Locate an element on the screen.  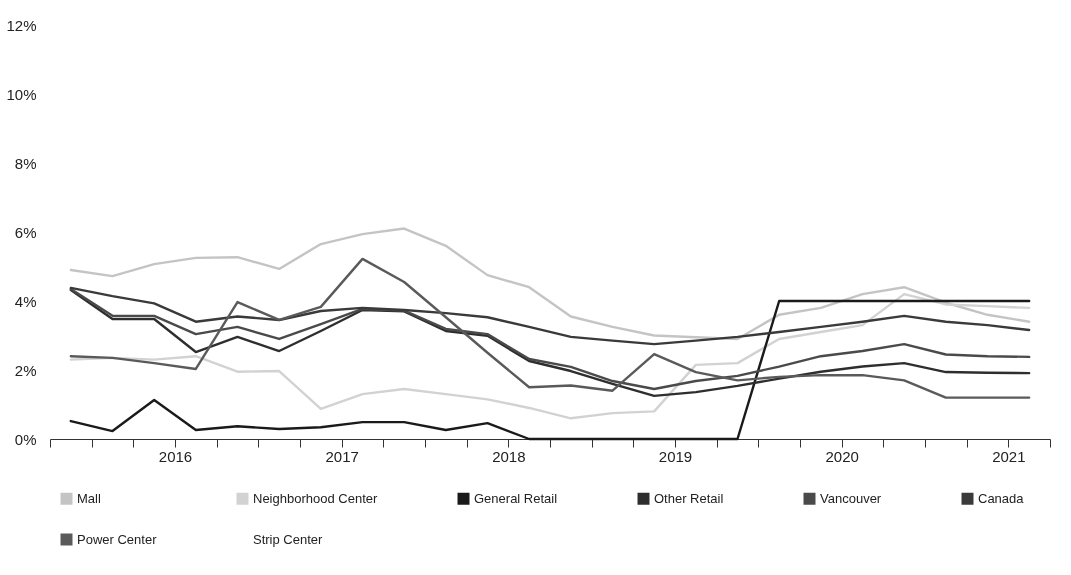
legend-label: Power Center is located at coordinates (117, 539).